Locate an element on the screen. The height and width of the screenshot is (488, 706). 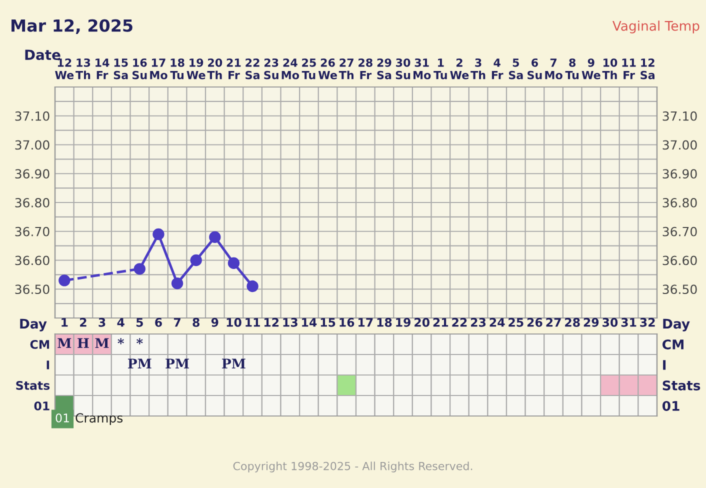
y-tick-label: 36.60 is located at coordinates (32, 261).